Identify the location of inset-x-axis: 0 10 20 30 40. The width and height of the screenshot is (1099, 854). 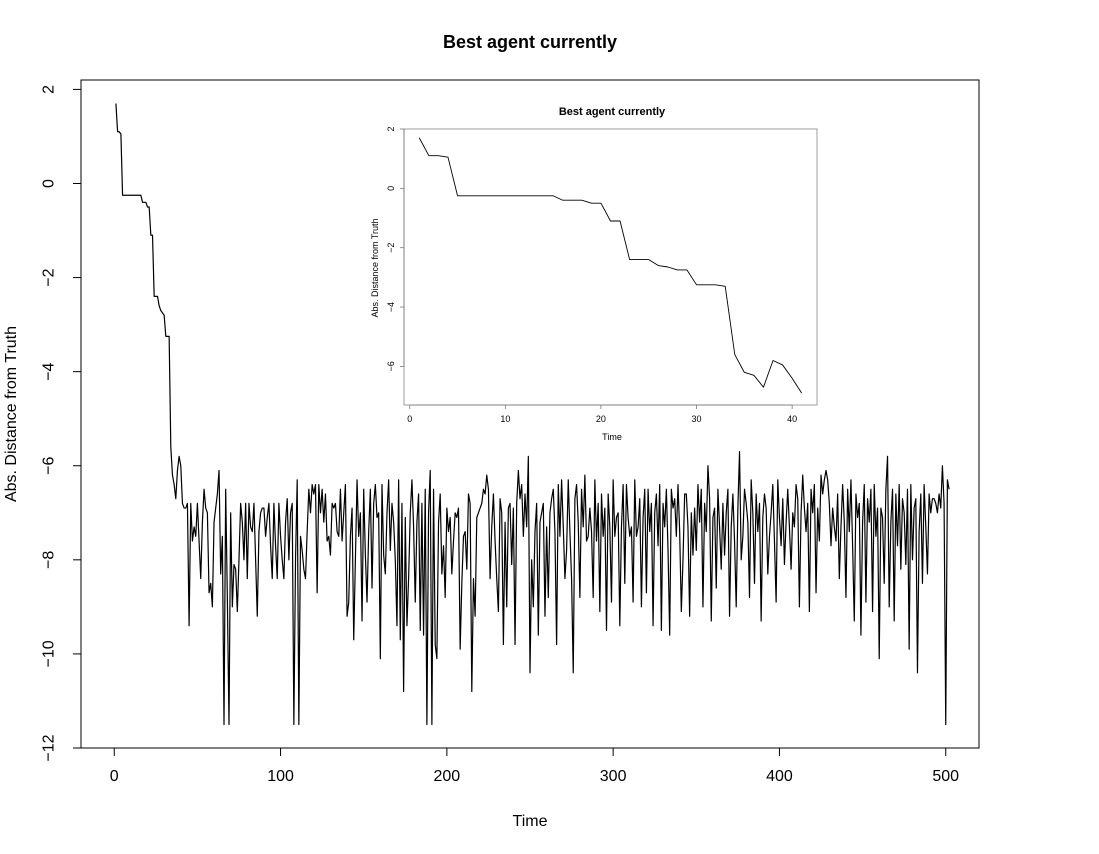
(602, 414).